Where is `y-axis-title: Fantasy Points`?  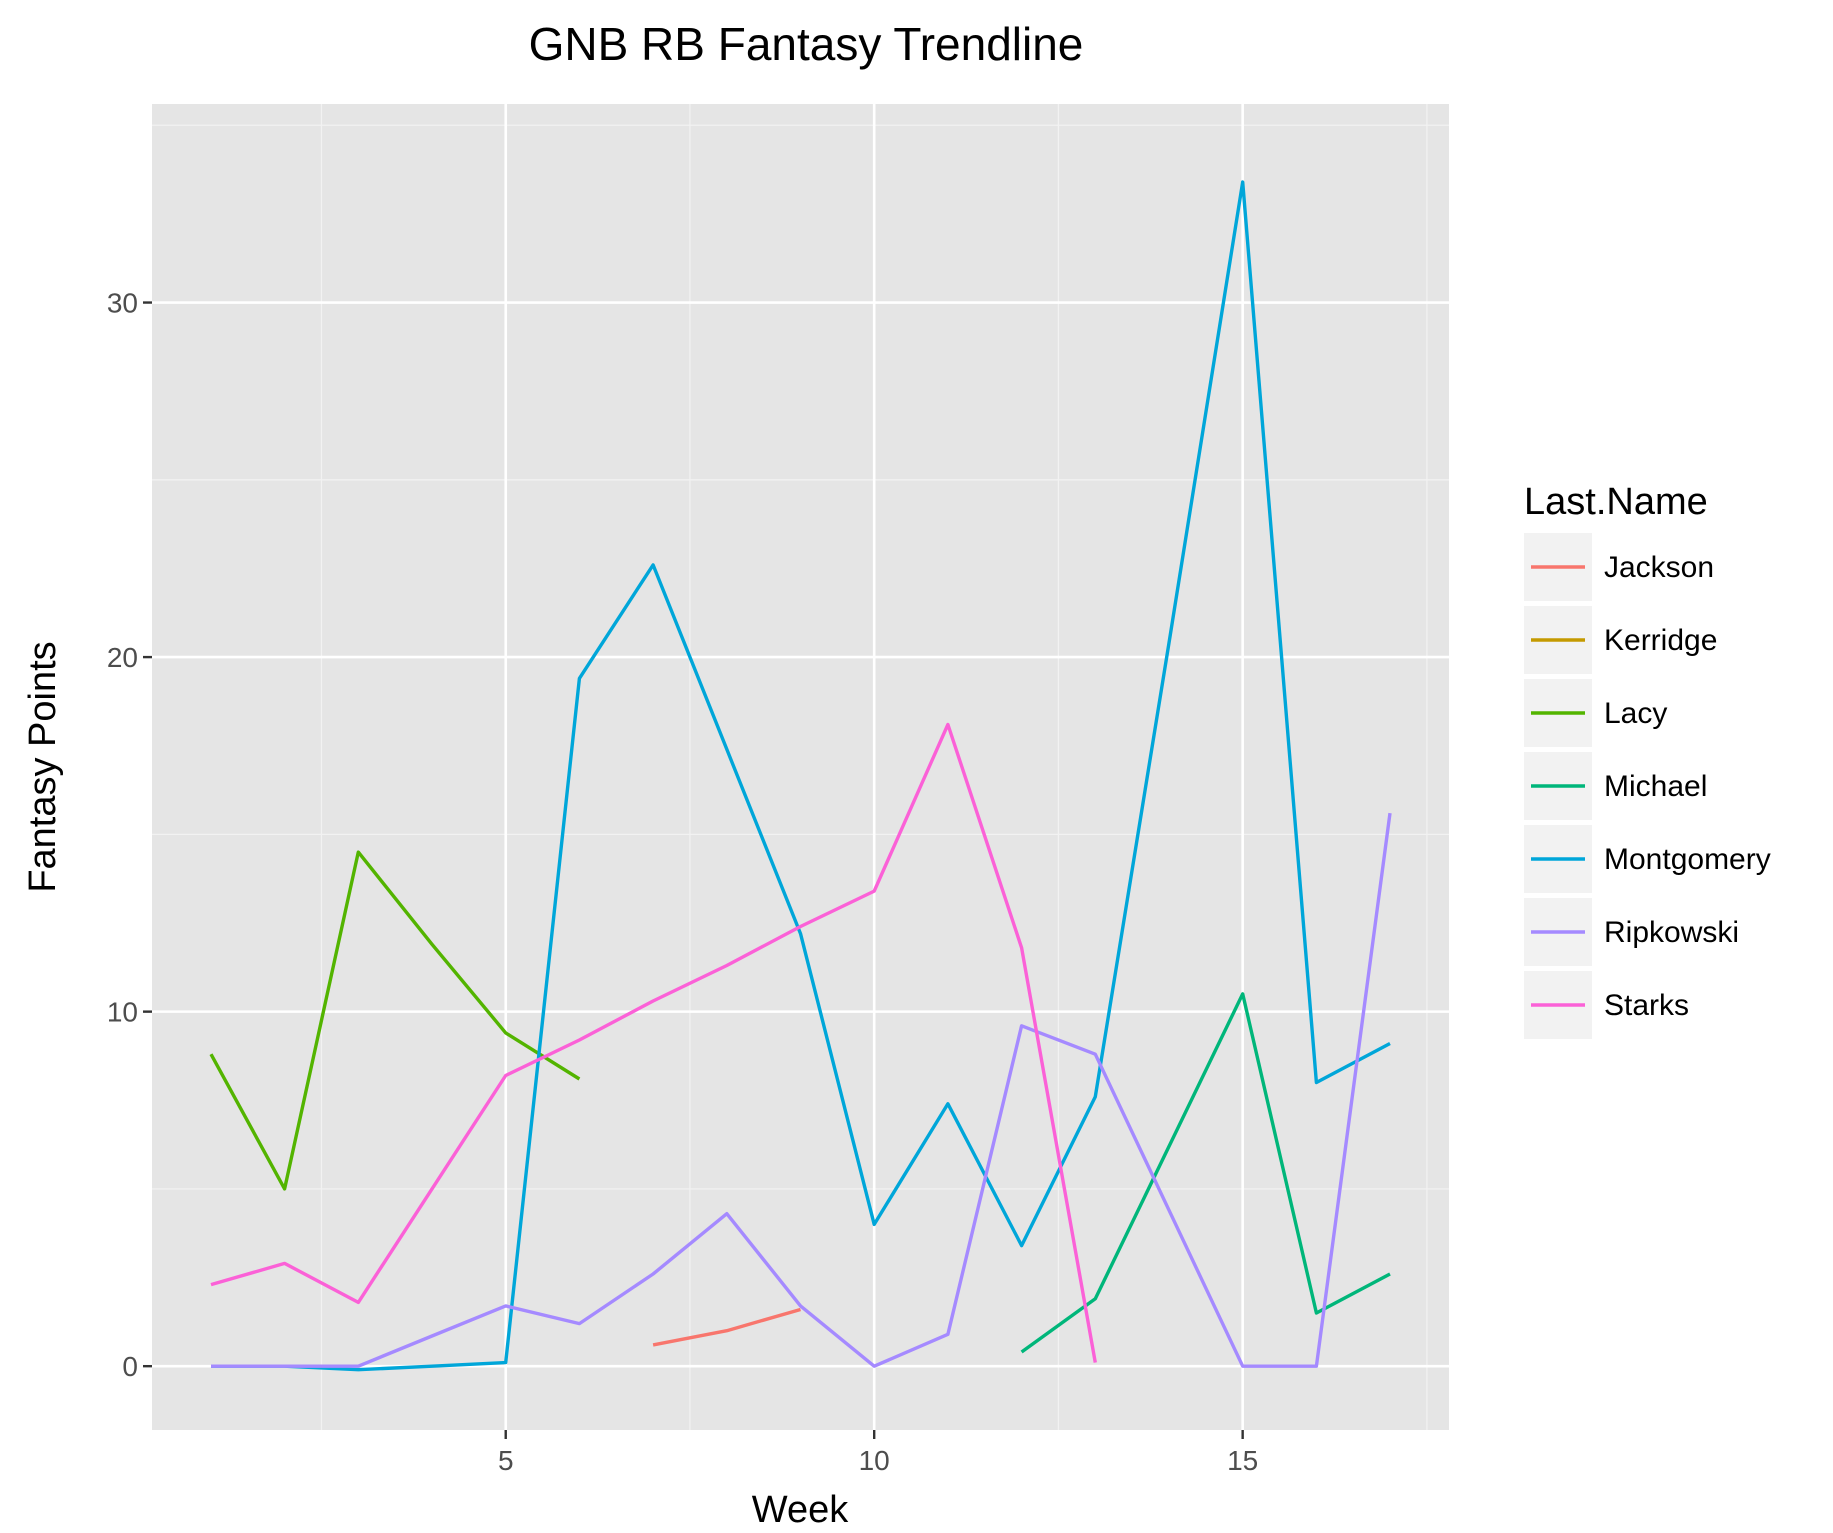
y-axis-title: Fantasy Points is located at coordinates (43, 766).